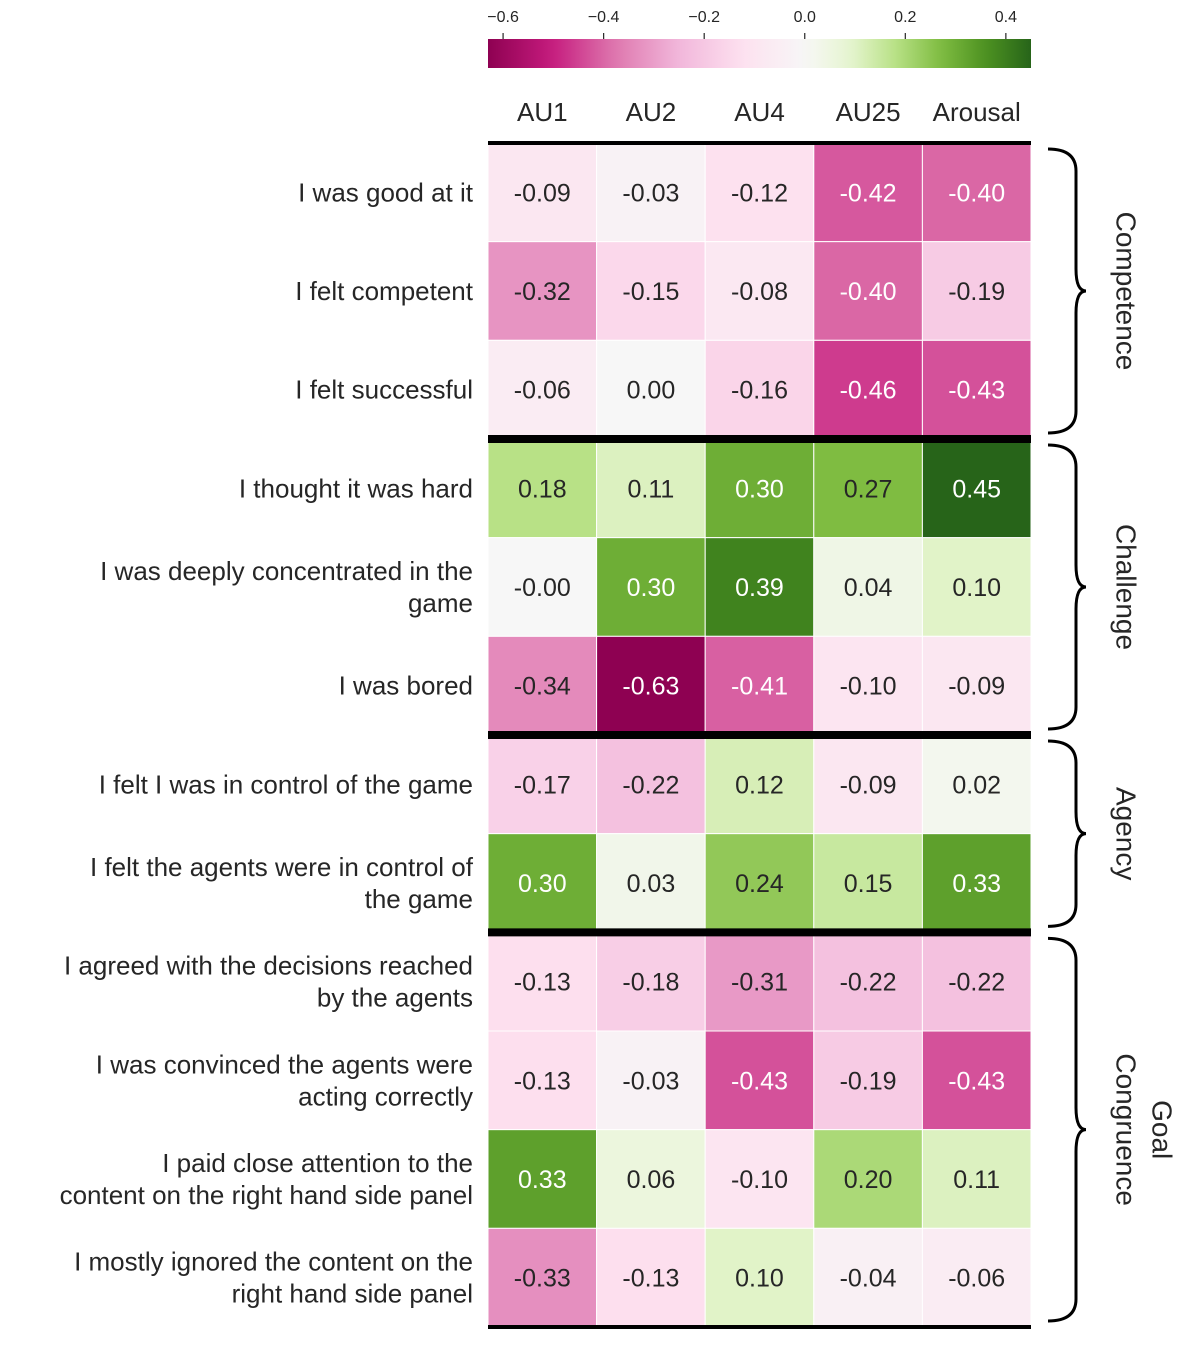  I want to click on row-label: game, so click(440, 603).